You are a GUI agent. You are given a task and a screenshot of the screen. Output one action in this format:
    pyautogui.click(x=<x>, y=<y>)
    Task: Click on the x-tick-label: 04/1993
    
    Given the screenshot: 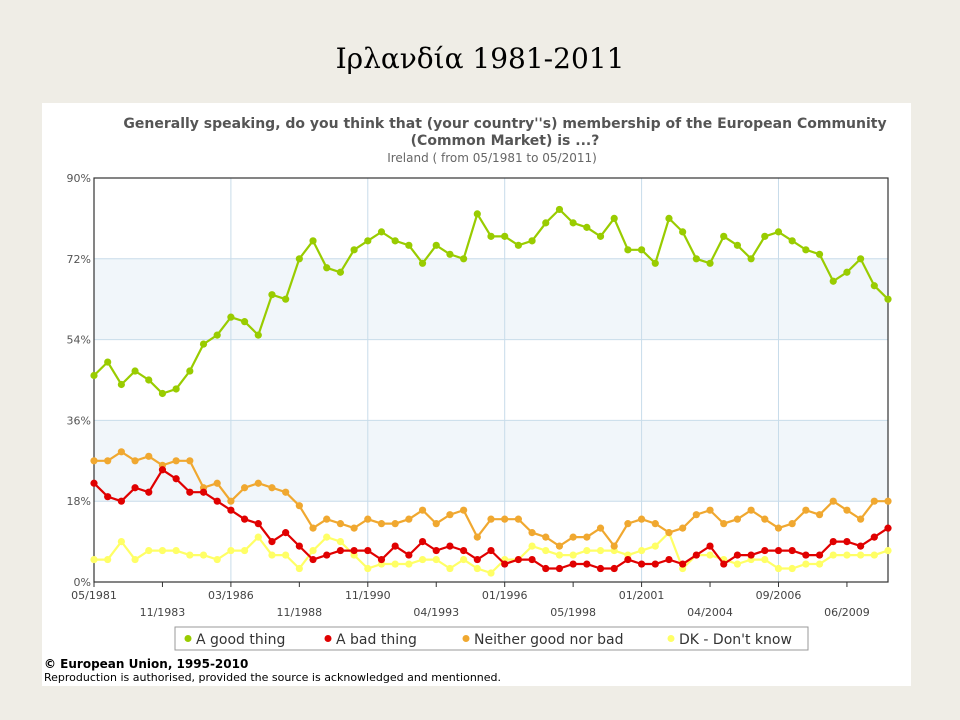 What is the action you would take?
    pyautogui.click(x=436, y=612)
    